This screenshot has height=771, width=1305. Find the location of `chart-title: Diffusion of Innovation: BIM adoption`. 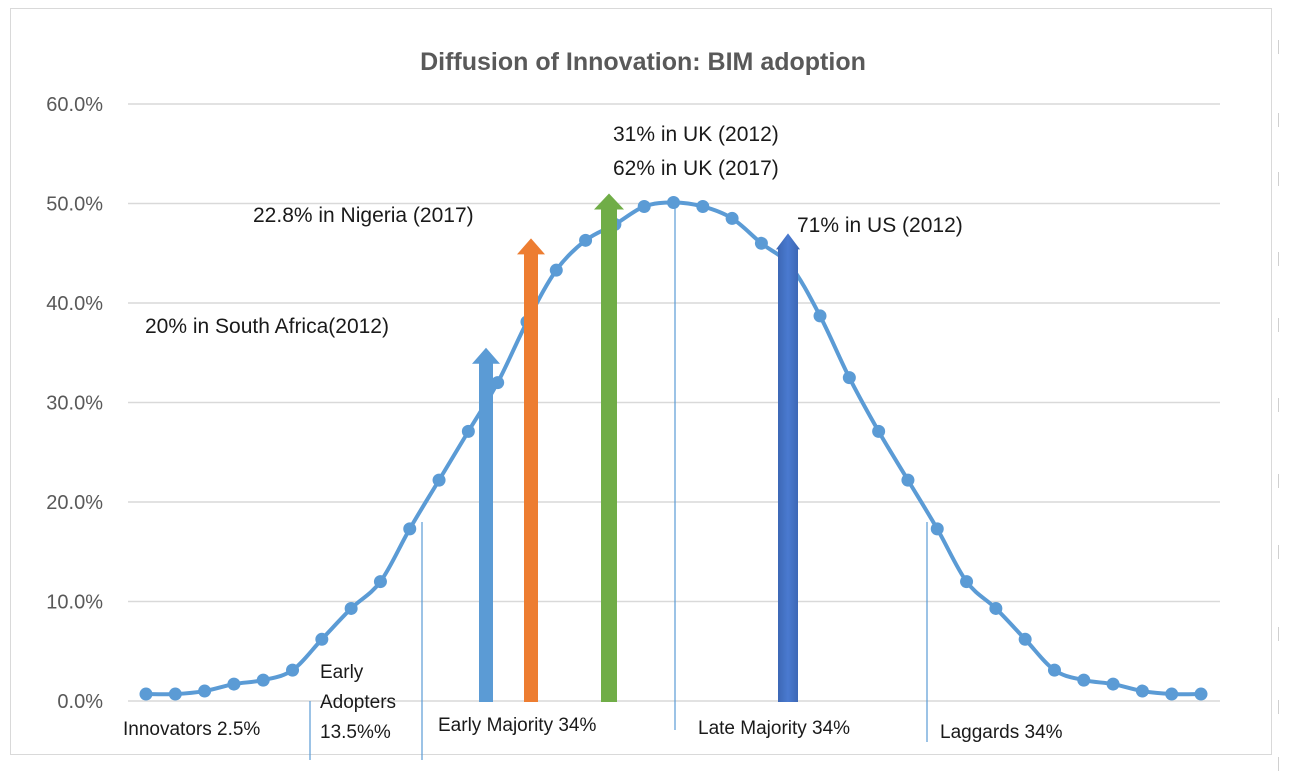

chart-title: Diffusion of Innovation: BIM adoption is located at coordinates (643, 62).